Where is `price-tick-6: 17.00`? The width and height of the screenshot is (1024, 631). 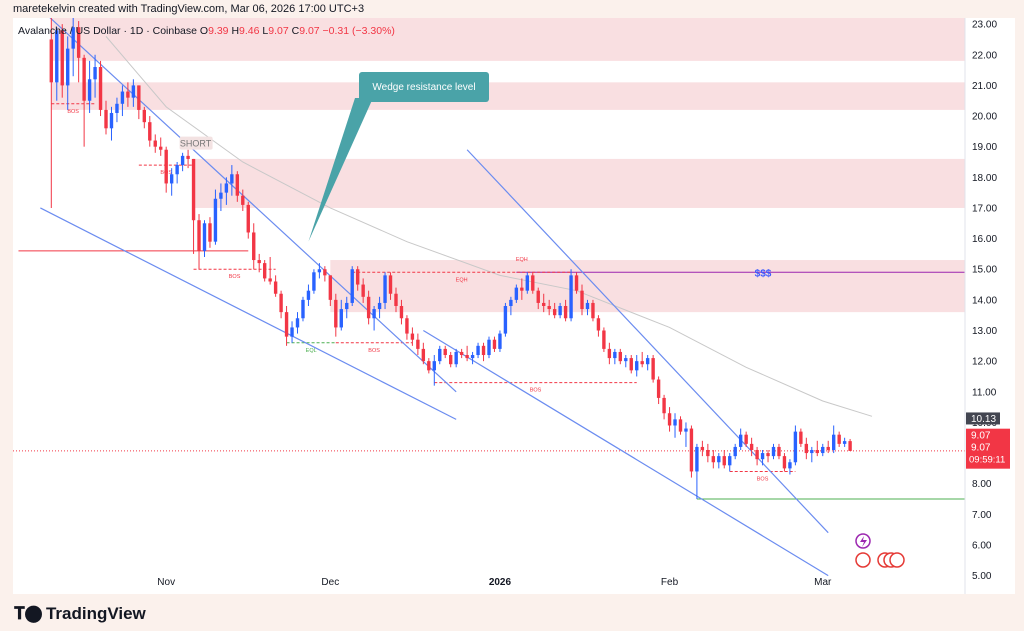 price-tick-6: 17.00 is located at coordinates (984, 208).